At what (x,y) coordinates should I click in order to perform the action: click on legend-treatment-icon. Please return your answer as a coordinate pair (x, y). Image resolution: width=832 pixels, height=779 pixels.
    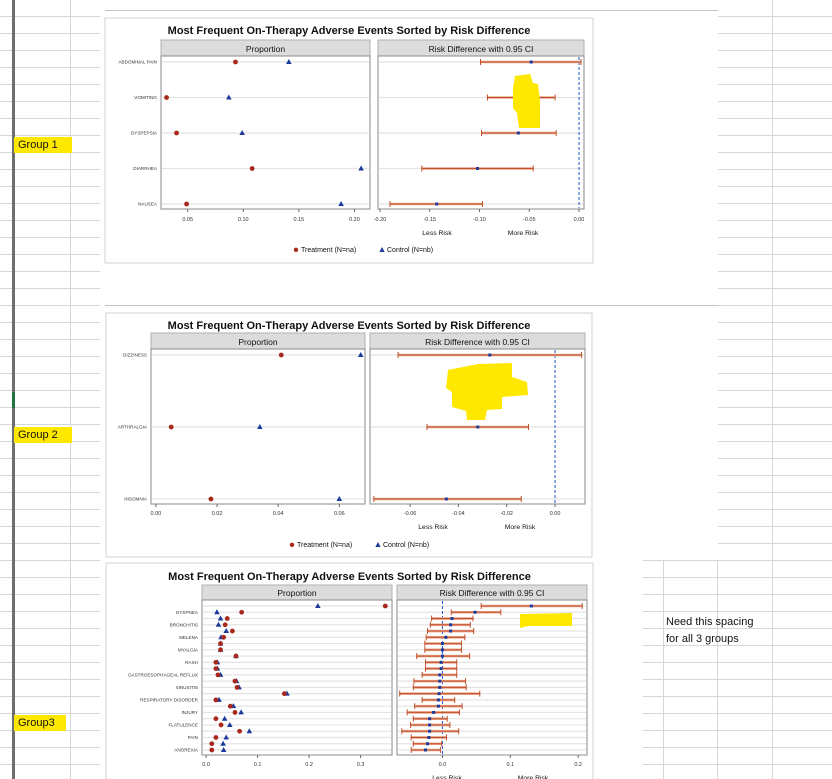
    Looking at the image, I should click on (292, 544).